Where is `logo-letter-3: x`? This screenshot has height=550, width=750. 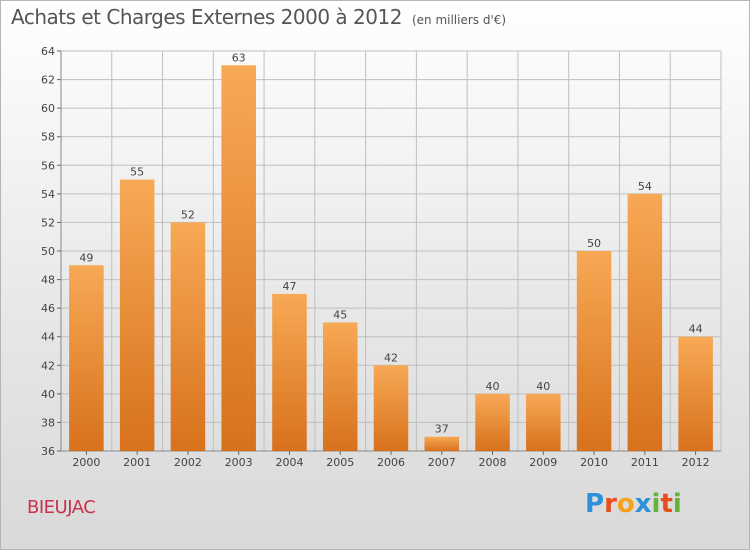 logo-letter-3: x is located at coordinates (643, 504).